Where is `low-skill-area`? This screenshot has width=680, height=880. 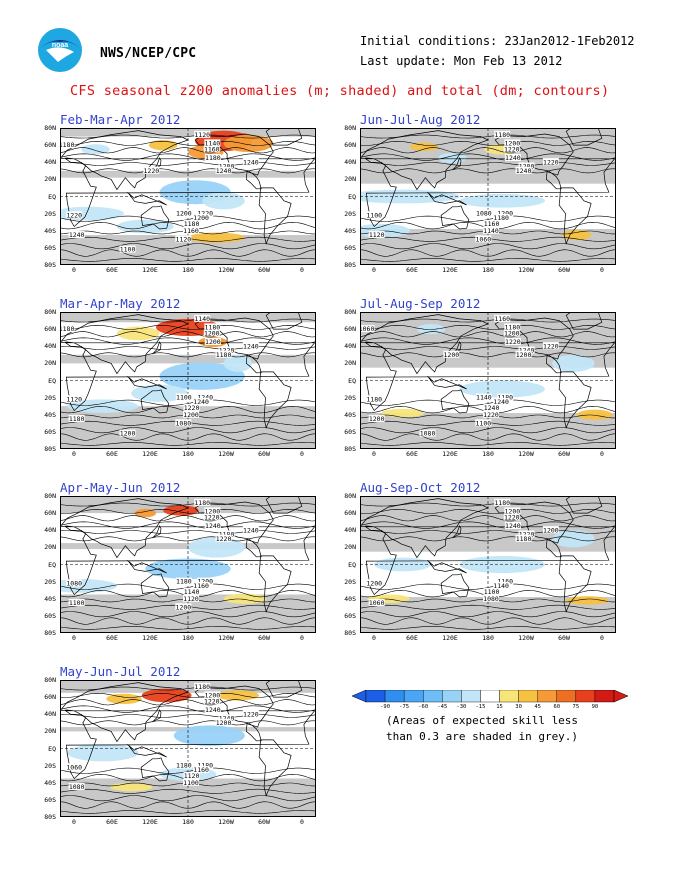 low-skill-area is located at coordinates (188, 132).